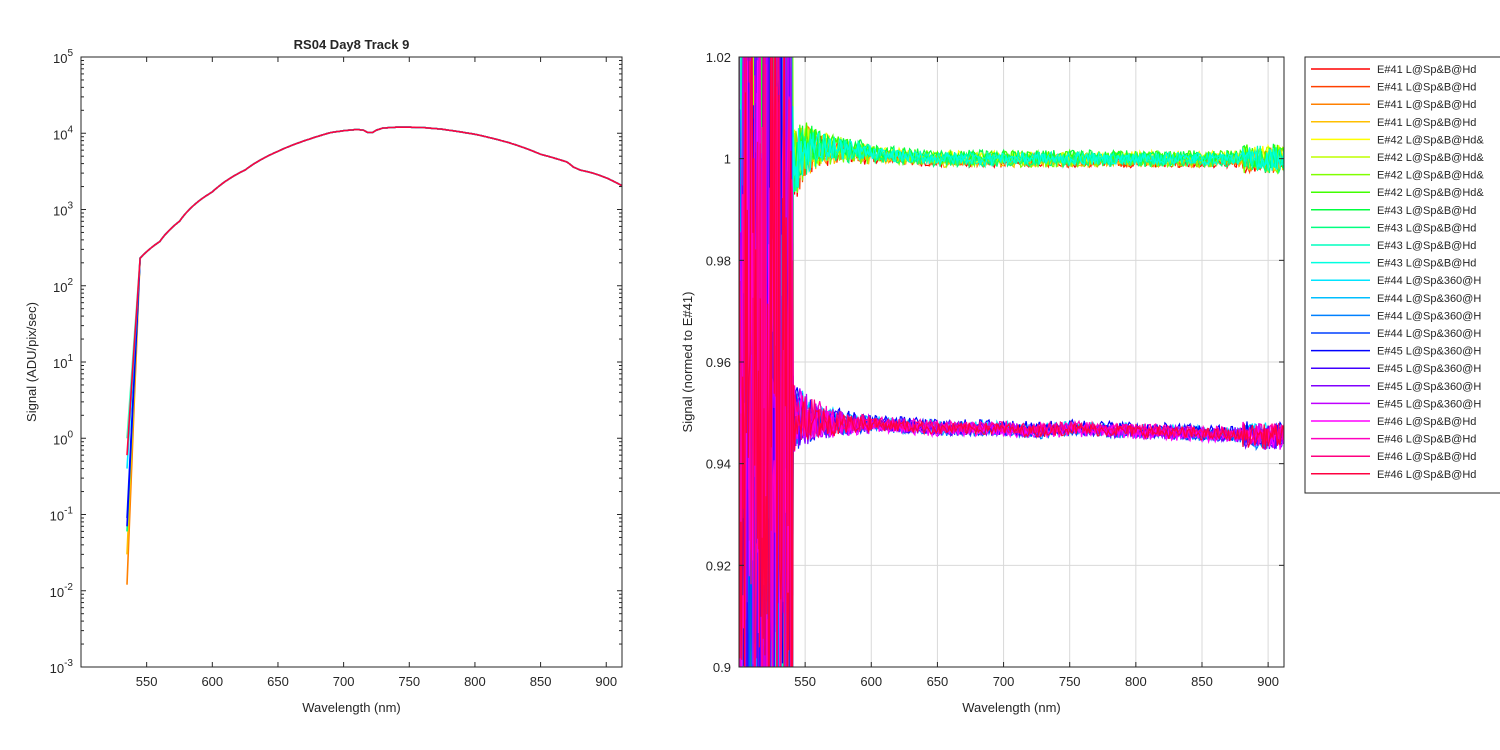  What do you see at coordinates (63, 286) in the screenshot?
I see `left-y-tick-label: 10²` at bounding box center [63, 286].